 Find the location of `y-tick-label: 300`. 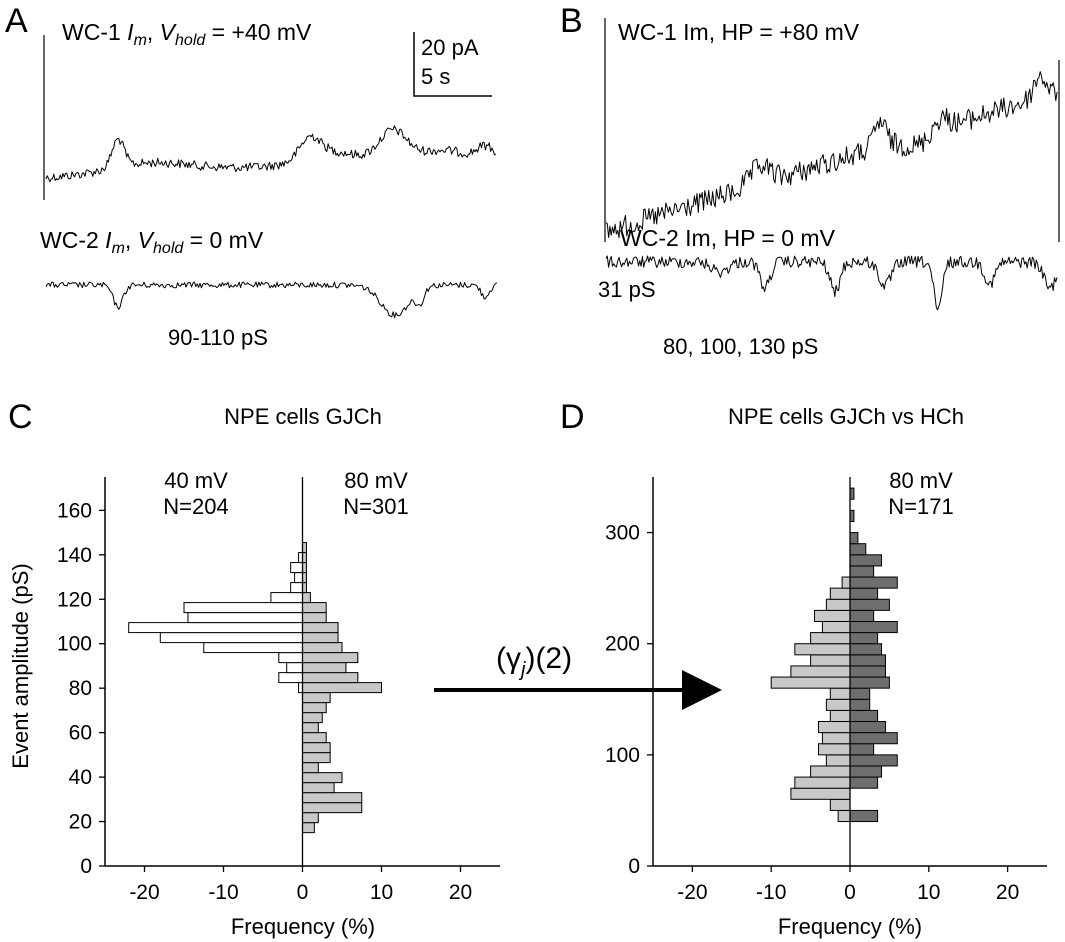

y-tick-label: 300 is located at coordinates (622, 533).